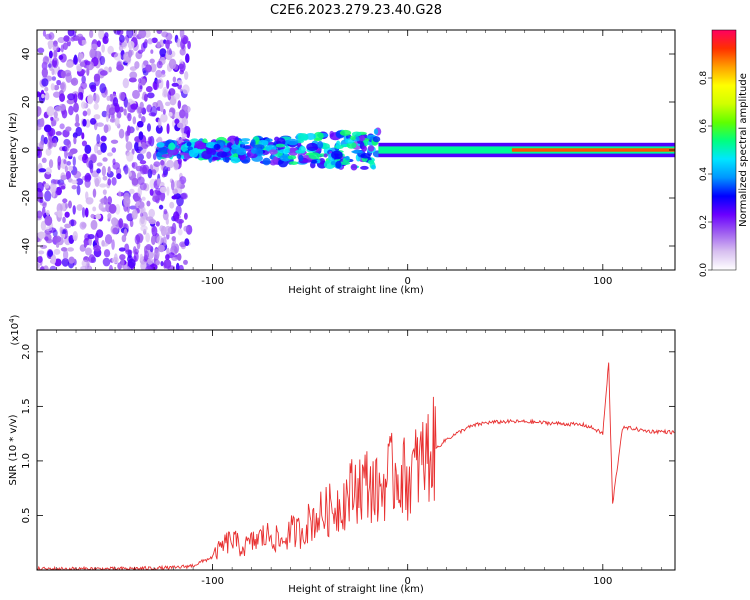 Image resolution: width=750 pixels, height=600 pixels. What do you see at coordinates (26, 150) in the screenshot?
I see `spectrogram-ytick-label: 0` at bounding box center [26, 150].